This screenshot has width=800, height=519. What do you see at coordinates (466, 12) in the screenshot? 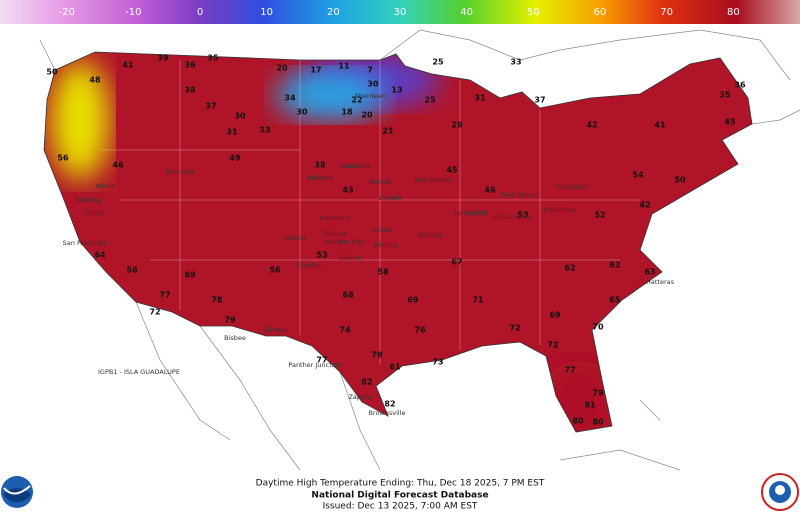
I see `tick-label: 40` at bounding box center [466, 12].